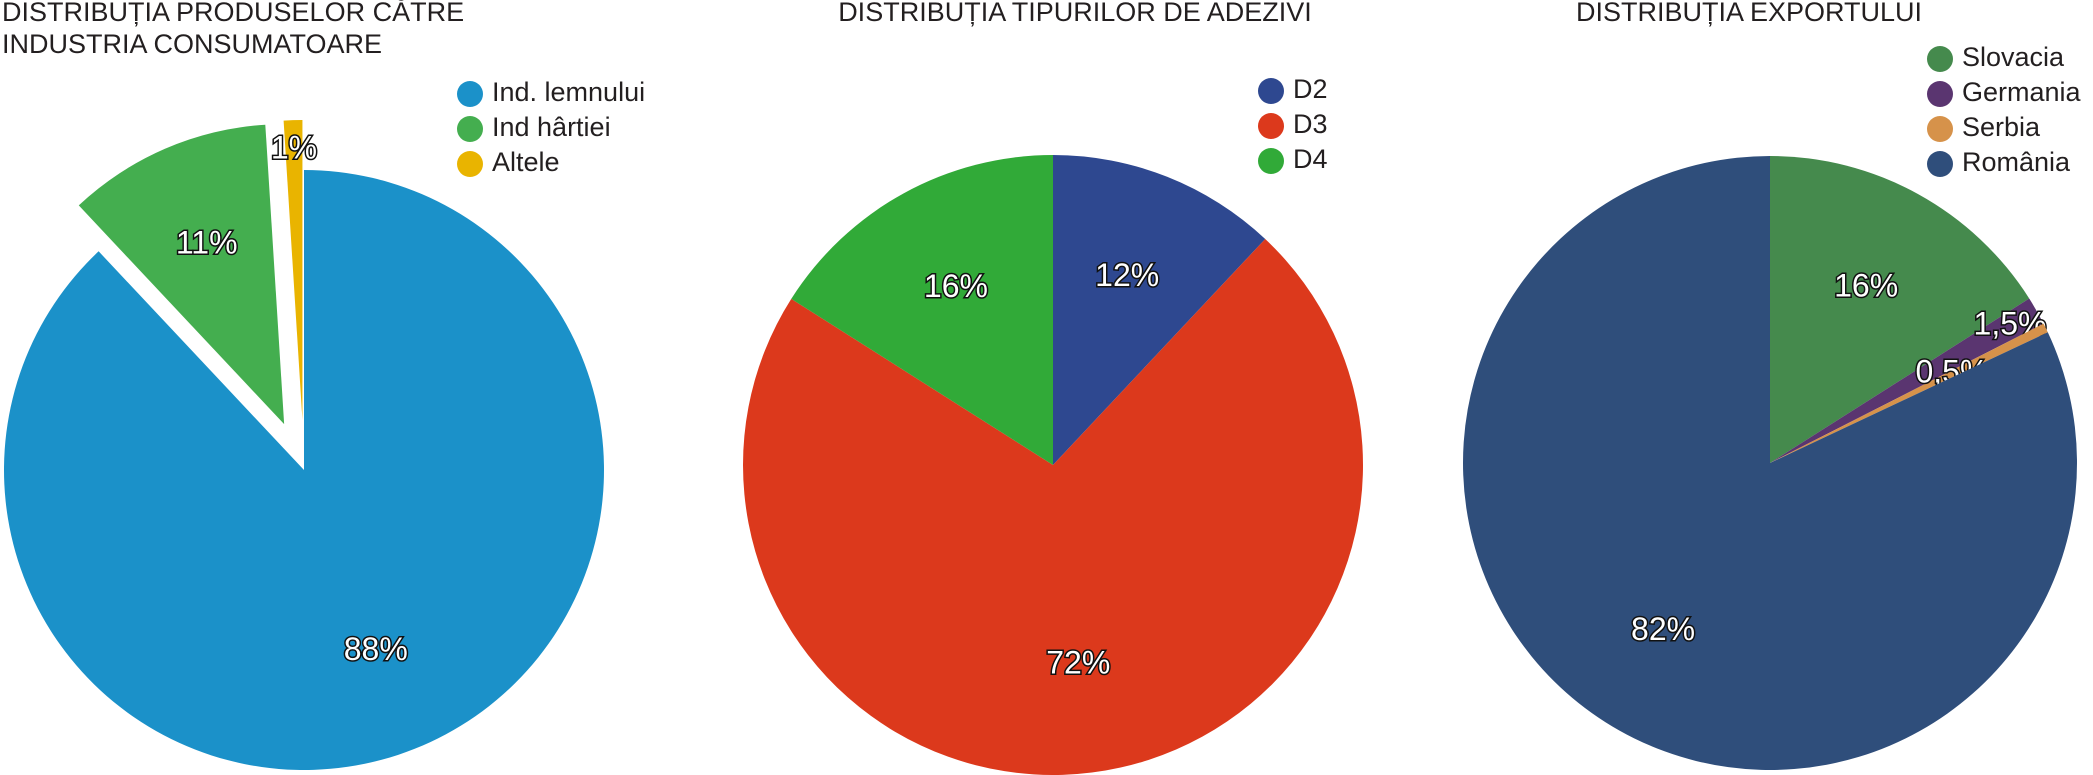 This screenshot has height=775, width=2093. I want to click on legend-label: Ind. lemnului, so click(568, 92).